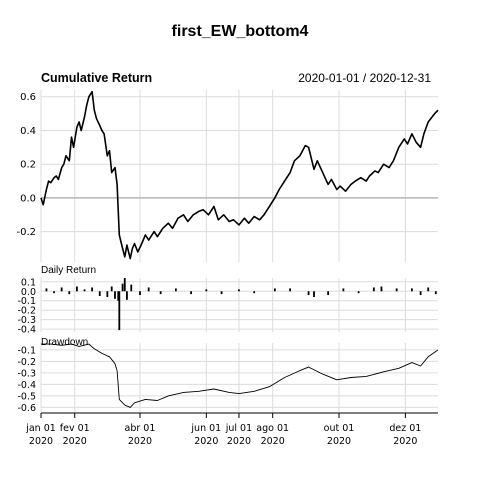  I want to click on x-tick-label-month: jun 01, so click(205, 428).